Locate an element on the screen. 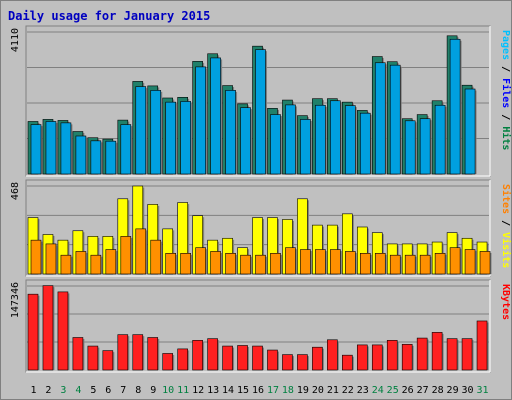  x-tick-label: 24 is located at coordinates (378, 390).